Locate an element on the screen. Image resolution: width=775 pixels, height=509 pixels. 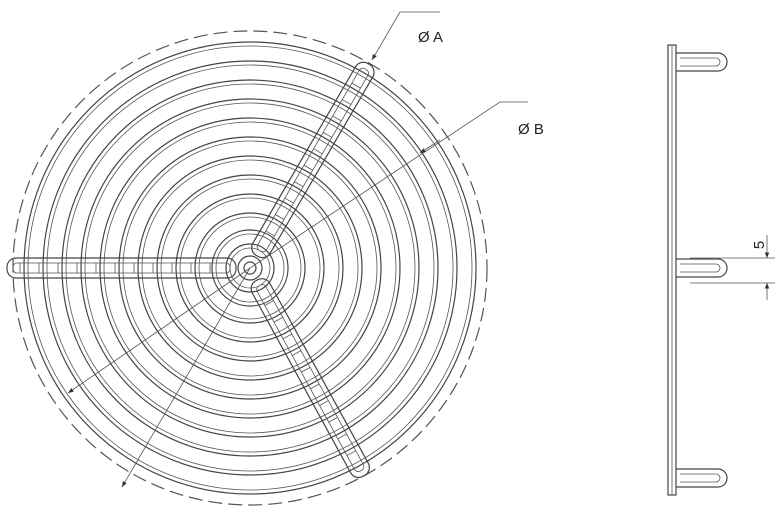
hub-hole is located at coordinates (250, 268).